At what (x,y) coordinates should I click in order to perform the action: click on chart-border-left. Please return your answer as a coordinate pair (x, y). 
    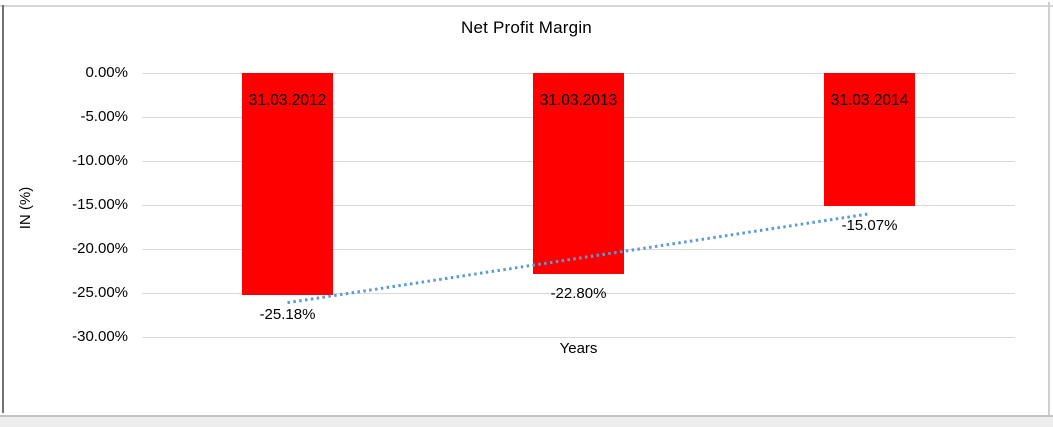
    Looking at the image, I should click on (3, 209).